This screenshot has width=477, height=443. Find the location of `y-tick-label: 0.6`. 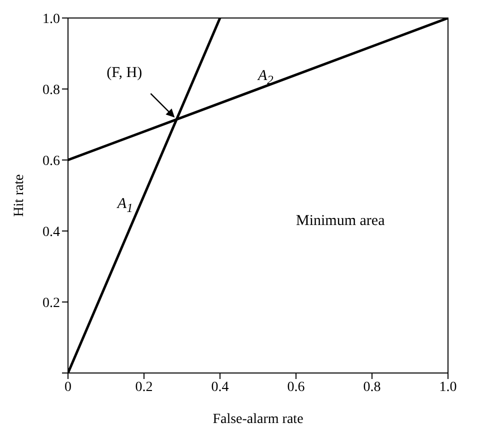

y-tick-label: 0.6 is located at coordinates (51, 161).